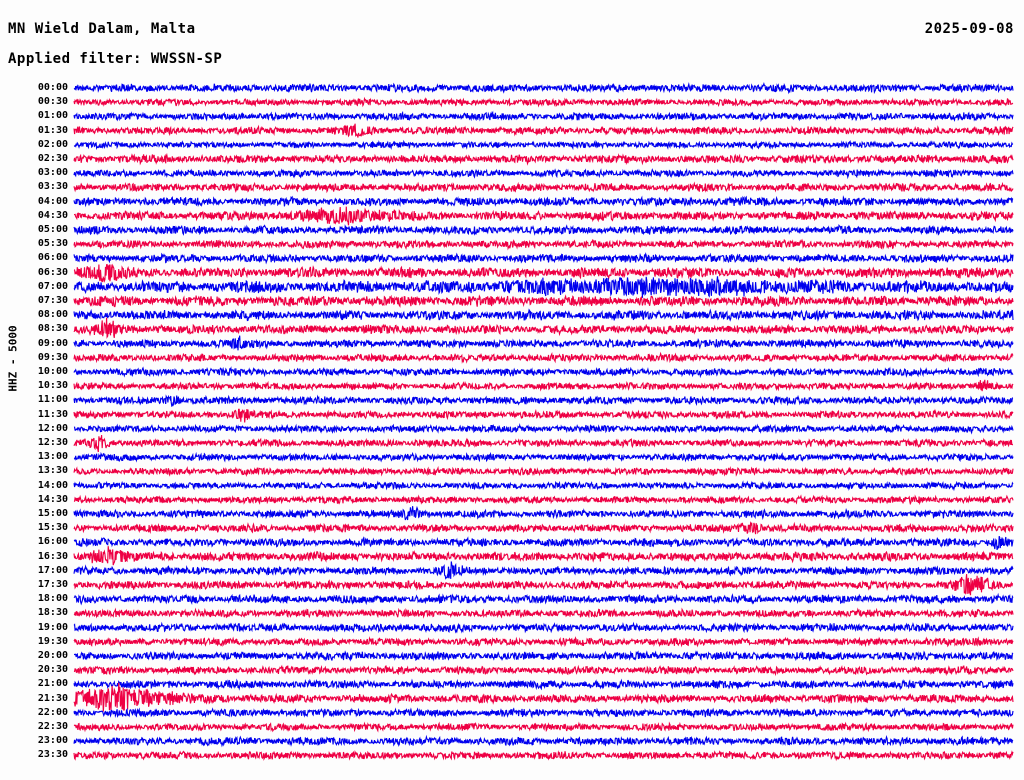 The width and height of the screenshot is (1024, 780). I want to click on time-label-12-30: 12:30, so click(52, 442).